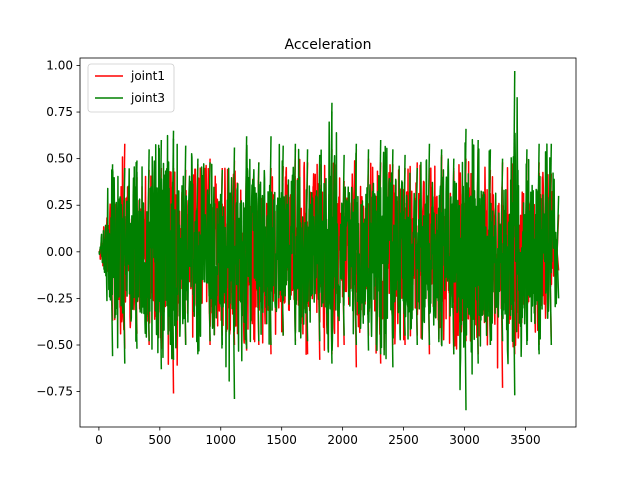  What do you see at coordinates (328, 45) in the screenshot?
I see `chart-title: Acceleration` at bounding box center [328, 45].